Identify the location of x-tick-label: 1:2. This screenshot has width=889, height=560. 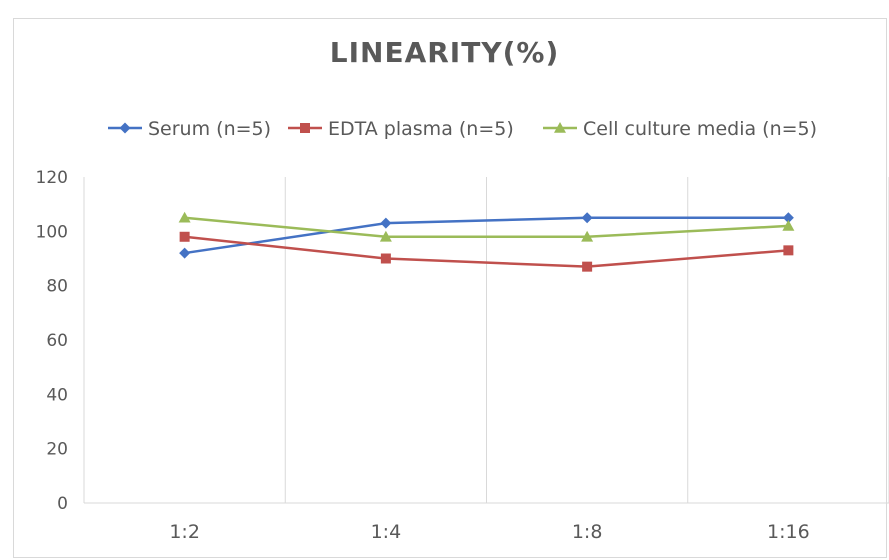
(184, 532).